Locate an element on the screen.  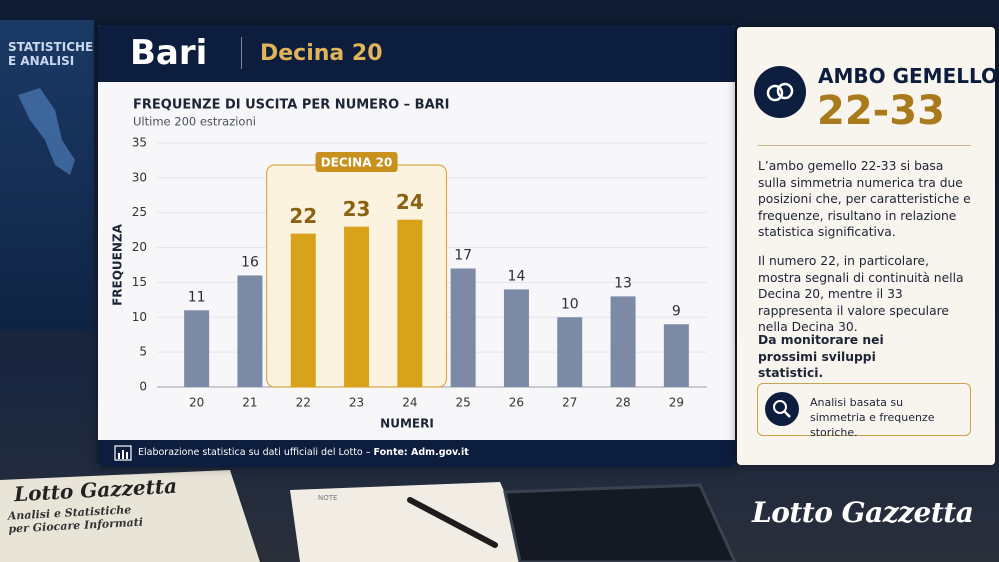
y-tick-label: 15 is located at coordinates (139, 282).